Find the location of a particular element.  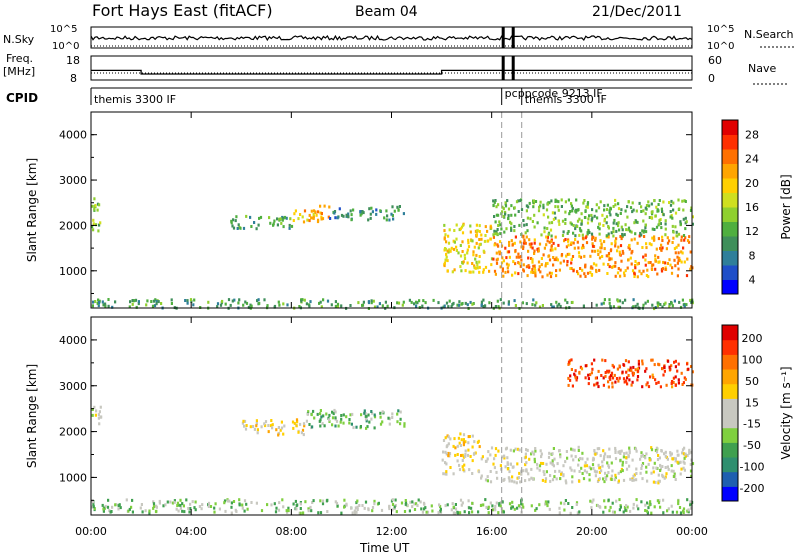

power-colorbar-tick-4: 12 is located at coordinates (752, 231).